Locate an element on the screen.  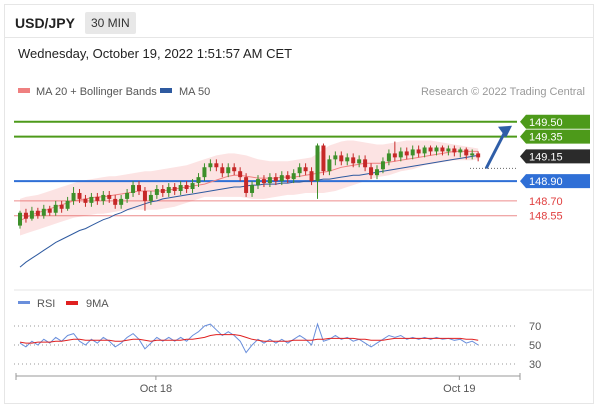
price-label-148-55: 148.55 is located at coordinates (546, 217).